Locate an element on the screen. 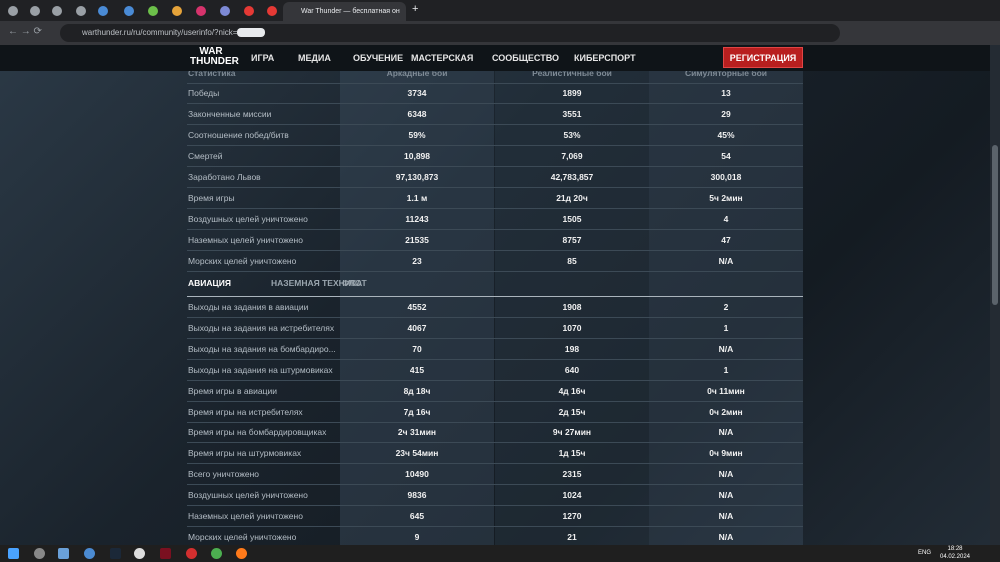 This screenshot has height=562, width=1000. stat-value: 2315 is located at coordinates (572, 474).